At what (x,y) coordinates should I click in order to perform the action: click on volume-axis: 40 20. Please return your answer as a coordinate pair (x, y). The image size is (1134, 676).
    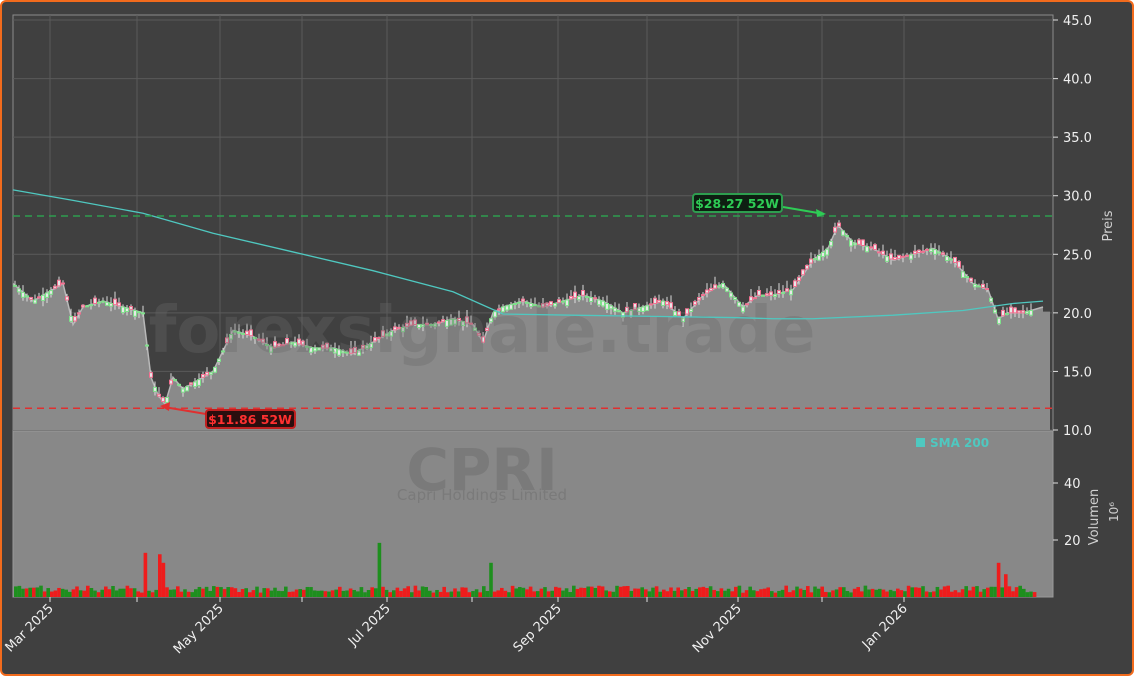
    Looking at the image, I should click on (1067, 513).